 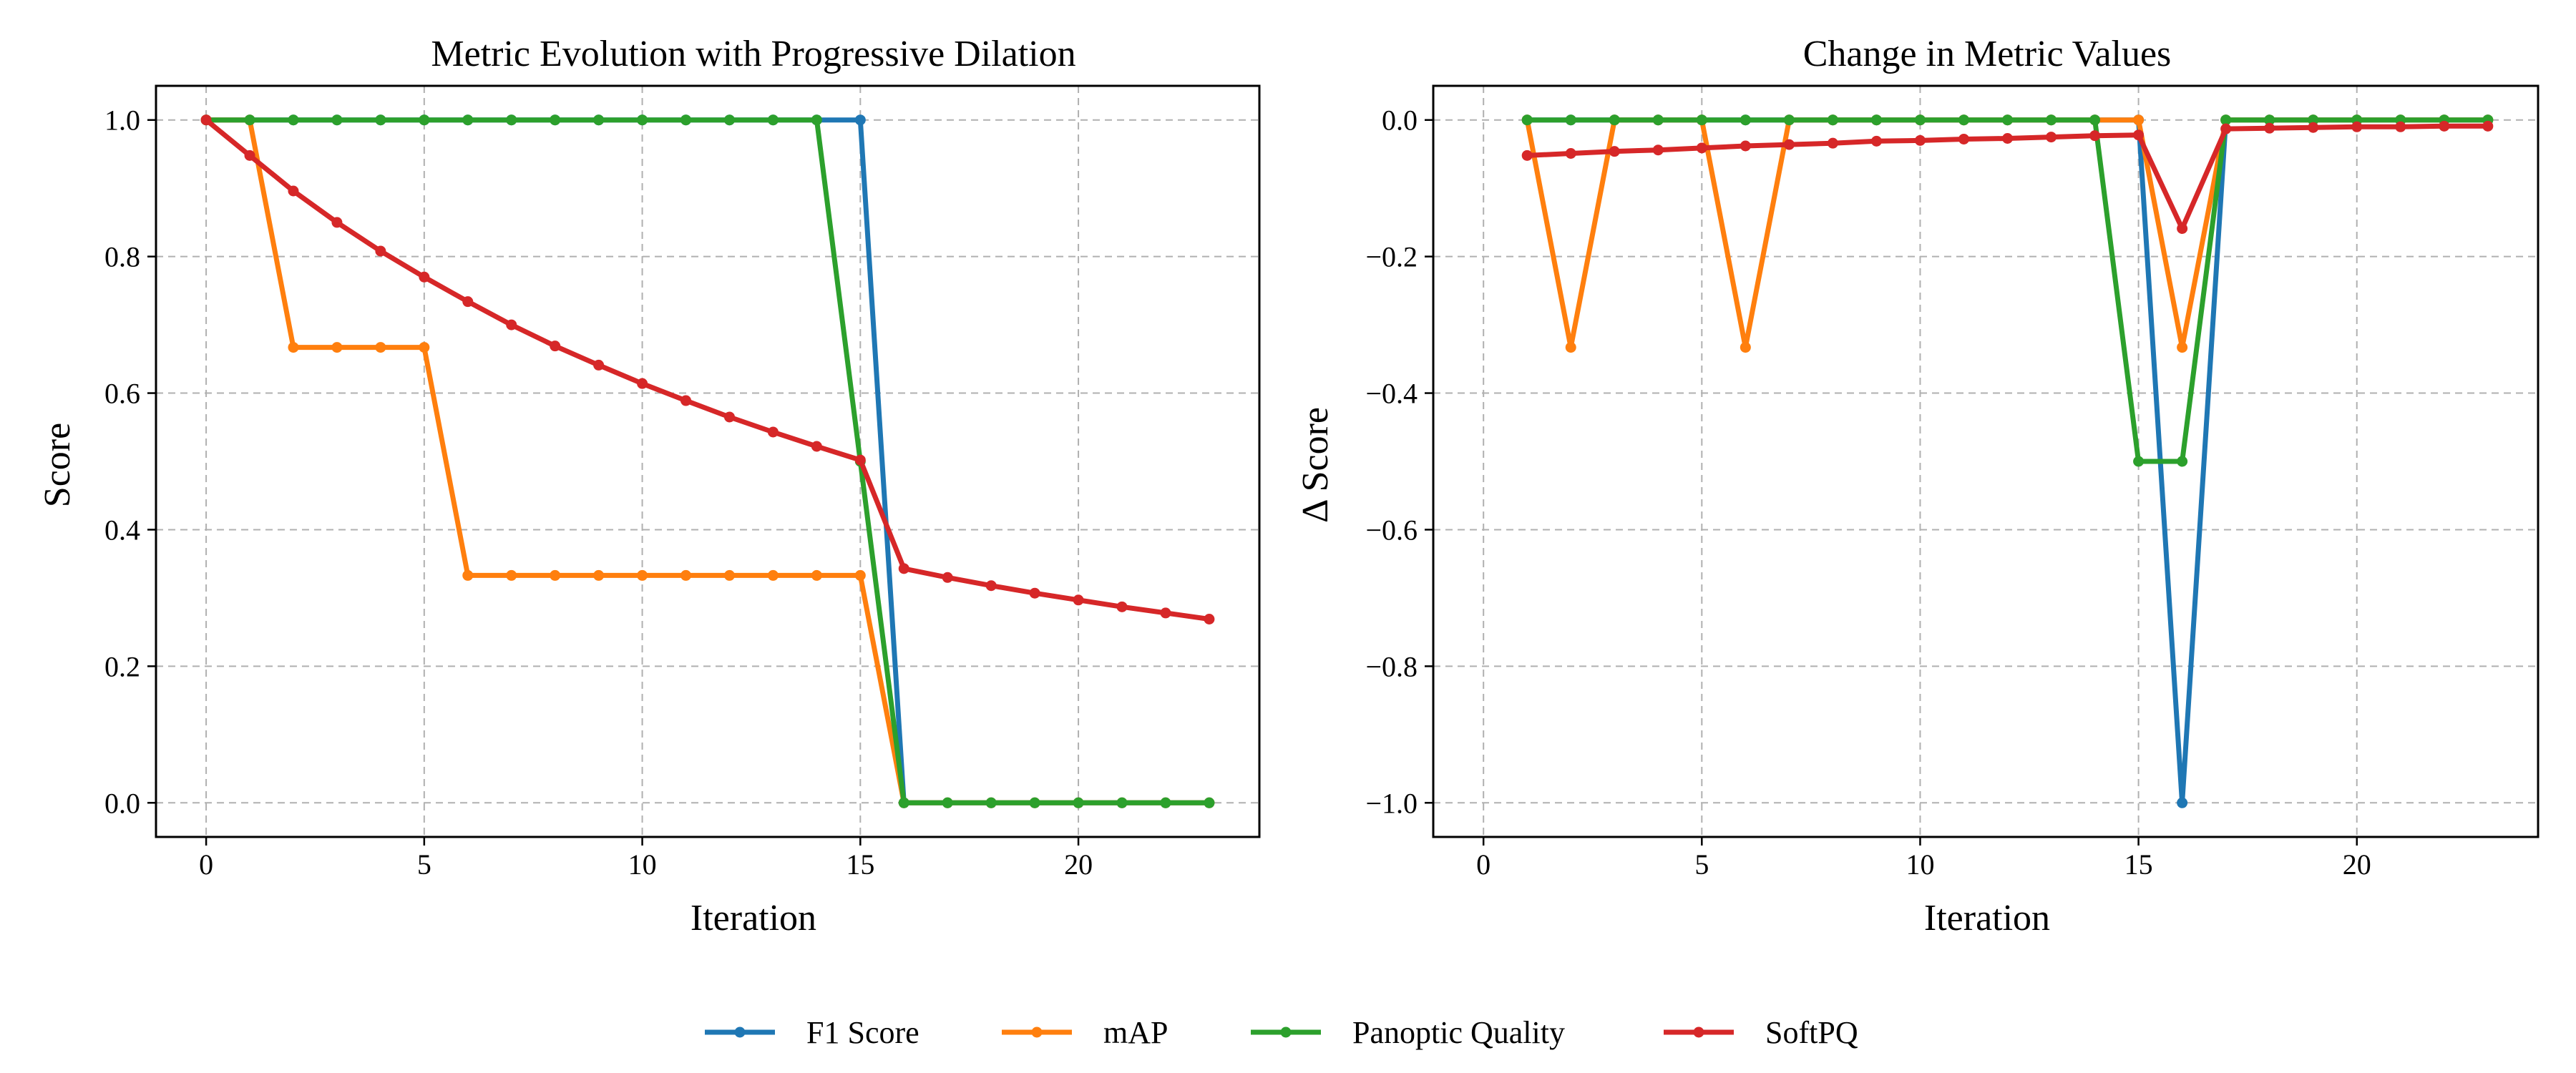 What do you see at coordinates (740, 1032) in the screenshot?
I see `legend-marker-f1-score` at bounding box center [740, 1032].